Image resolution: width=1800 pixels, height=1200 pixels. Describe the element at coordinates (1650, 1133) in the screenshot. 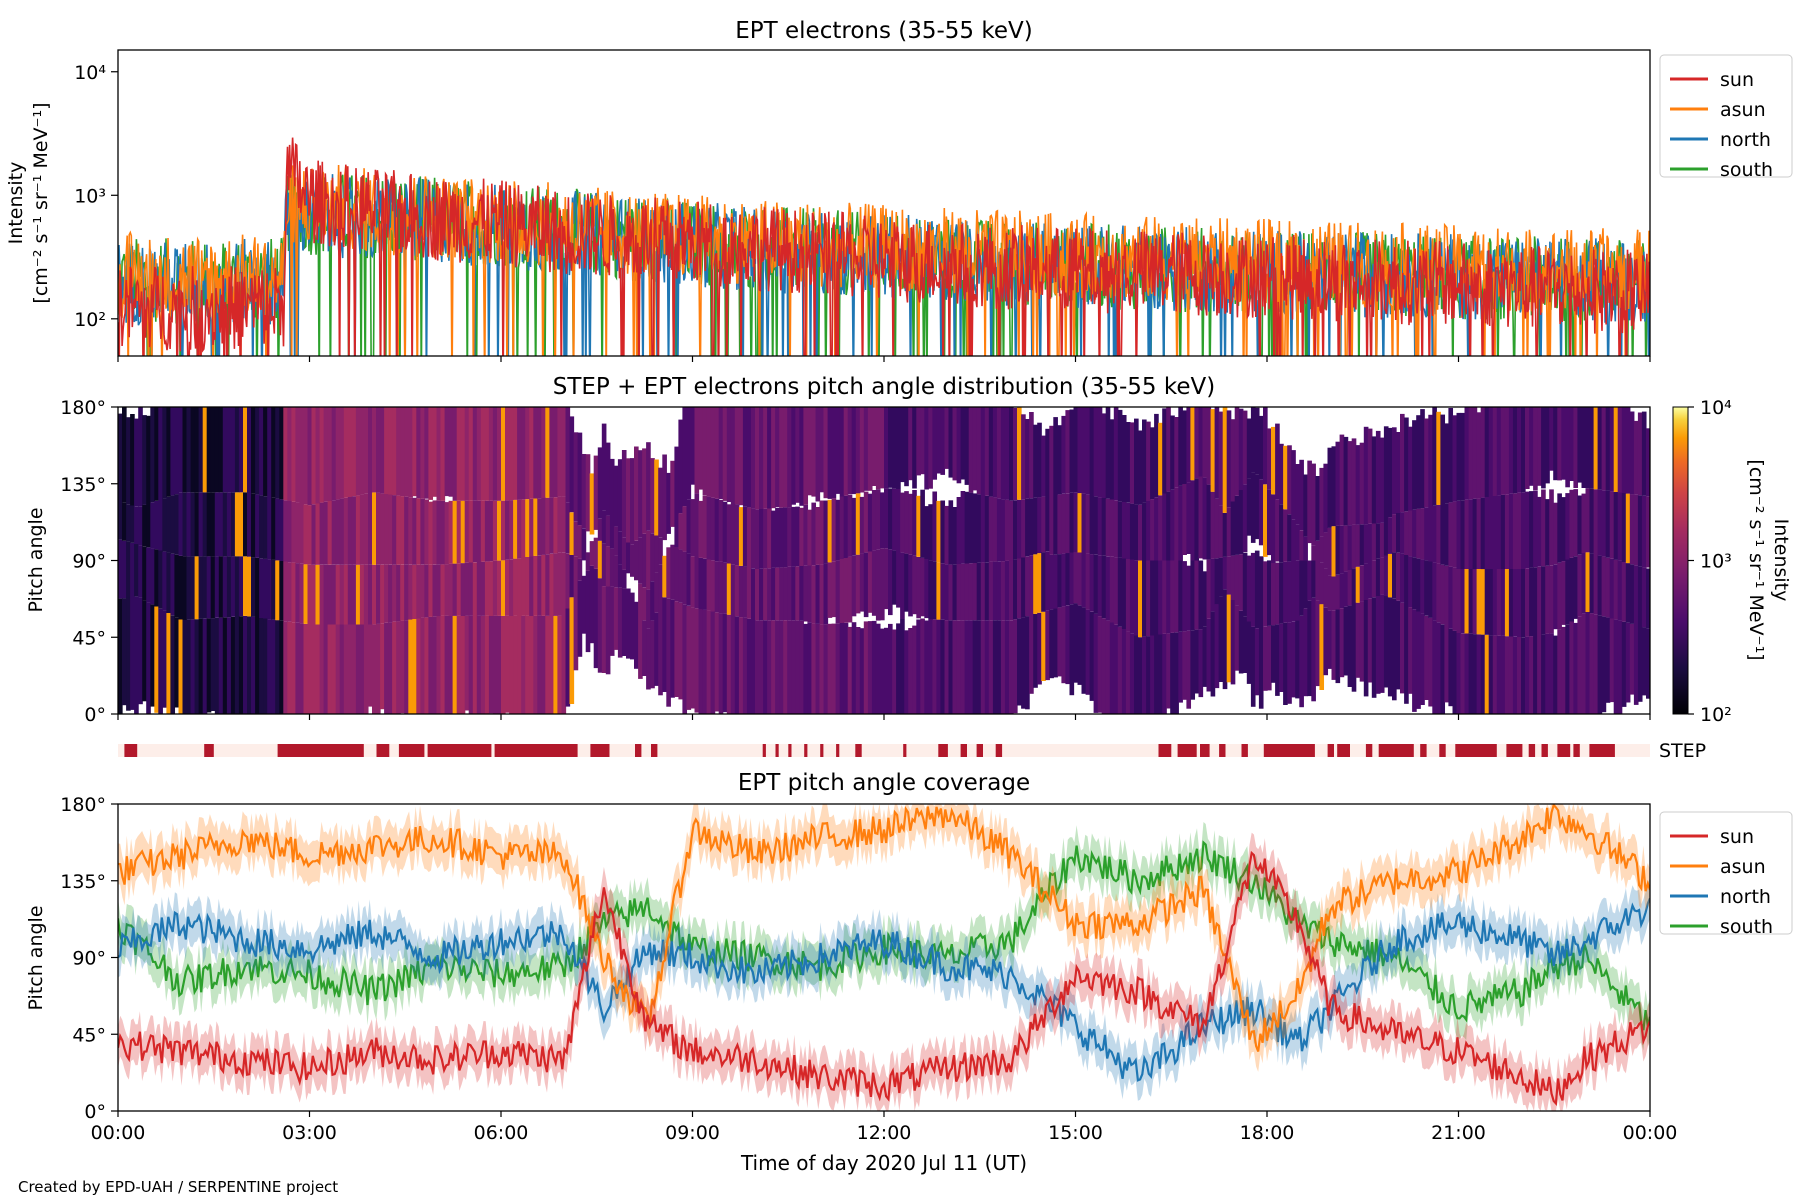

I see `x-tick-label: 00:00` at that location.